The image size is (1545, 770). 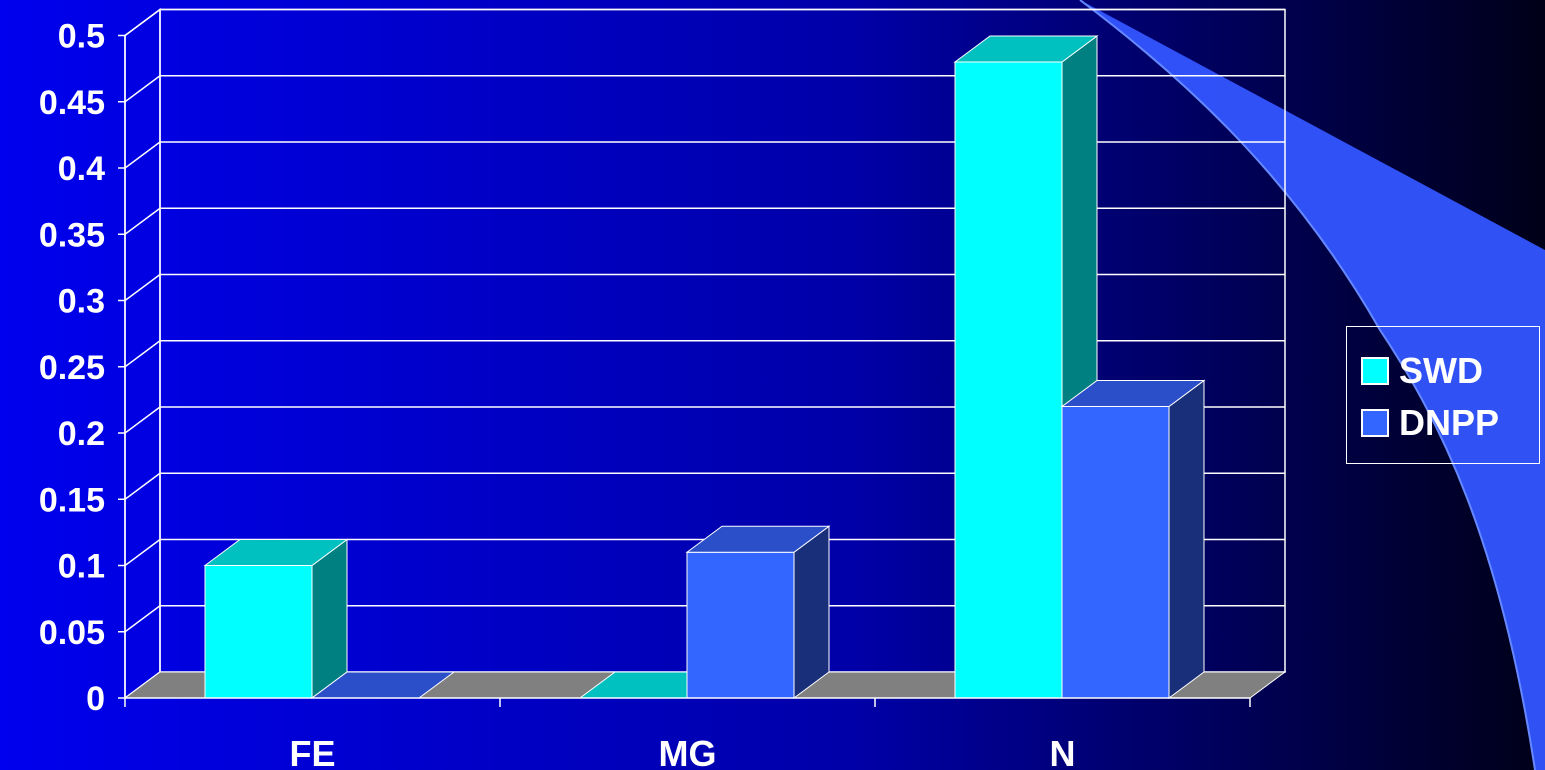 I want to click on legend-label-dnpp: DNPP, so click(x=1449, y=422).